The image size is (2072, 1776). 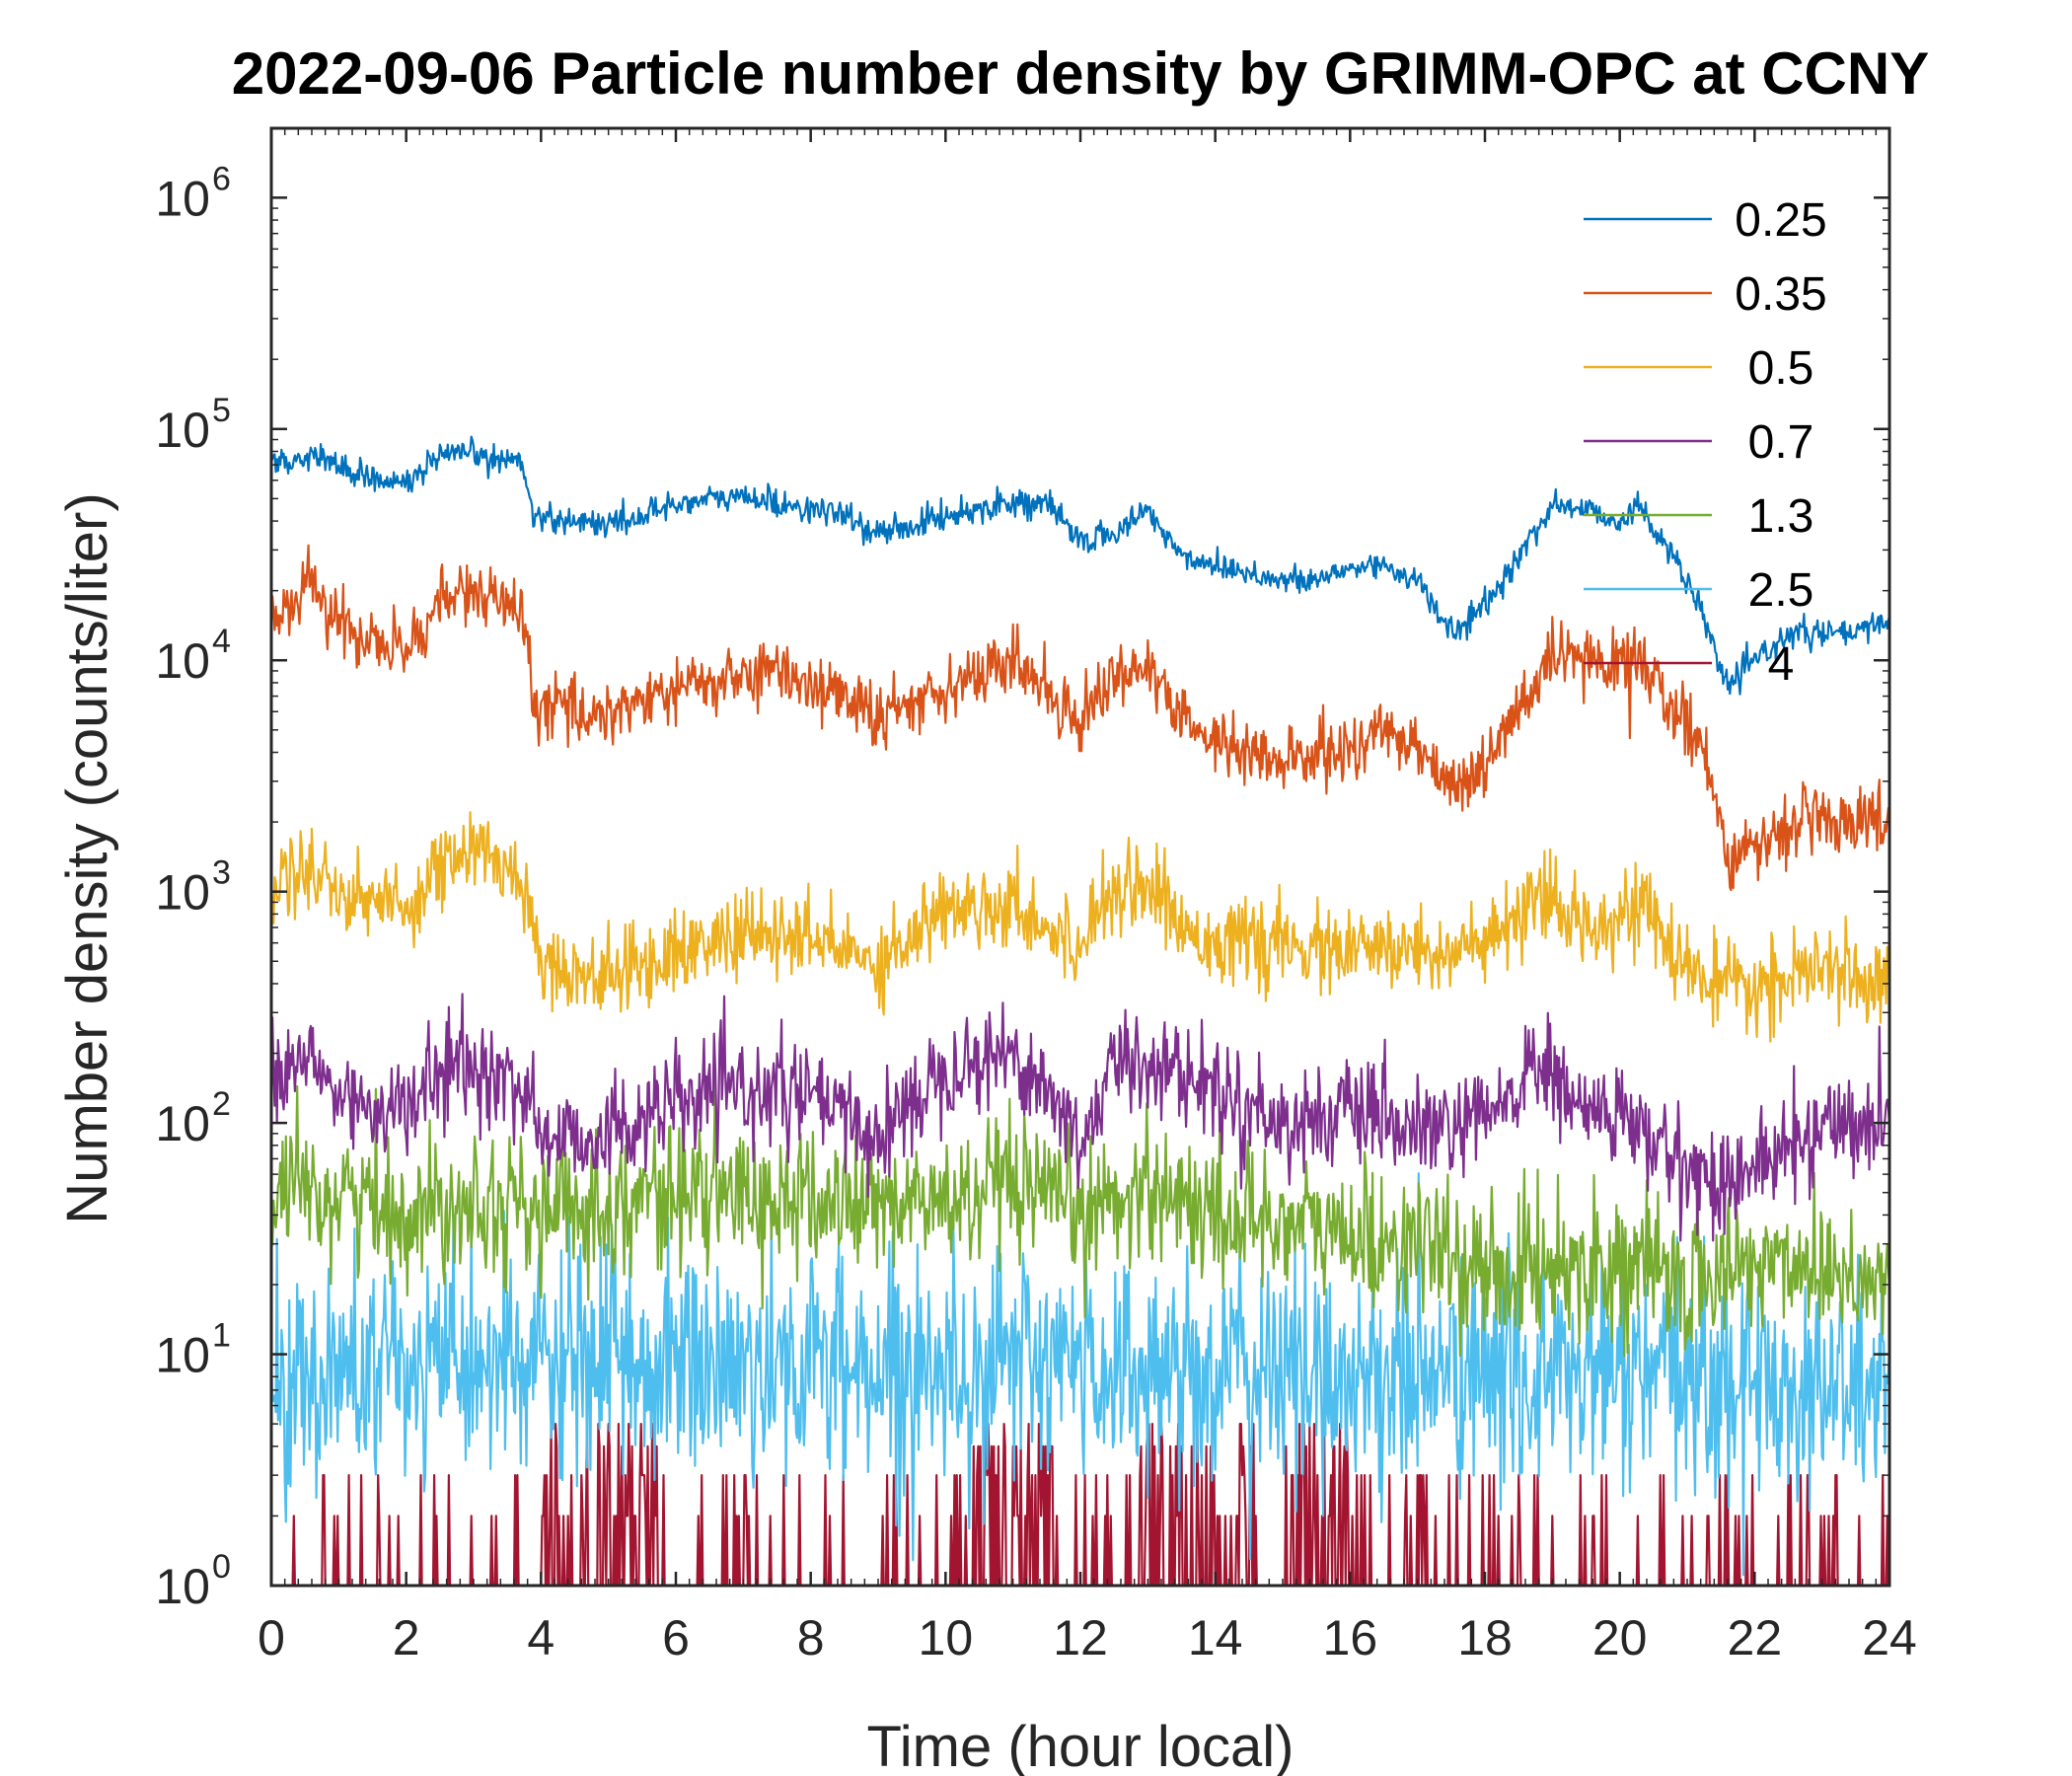 I want to click on legend-label-0.5: 0.5, so click(x=1781, y=368).